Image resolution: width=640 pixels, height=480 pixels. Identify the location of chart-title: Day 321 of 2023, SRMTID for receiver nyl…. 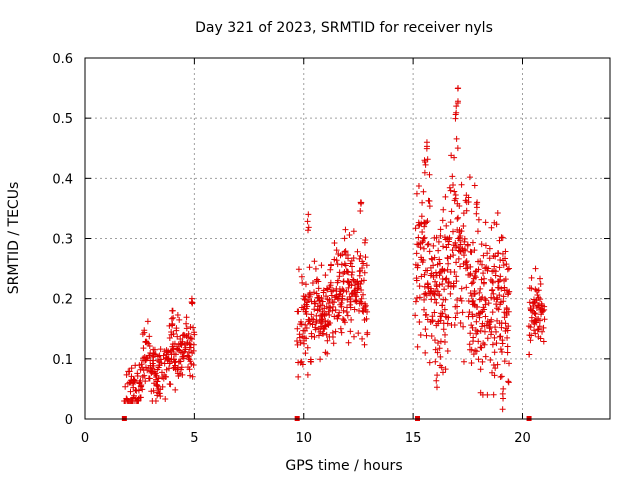
(344, 28).